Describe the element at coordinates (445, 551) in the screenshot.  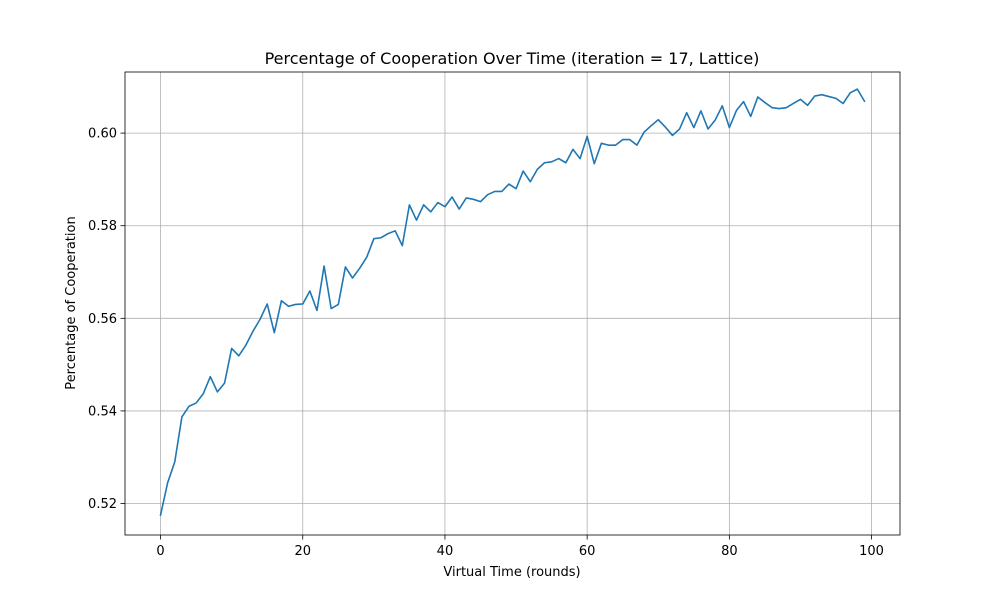
I see `x-tick-label: 40` at that location.